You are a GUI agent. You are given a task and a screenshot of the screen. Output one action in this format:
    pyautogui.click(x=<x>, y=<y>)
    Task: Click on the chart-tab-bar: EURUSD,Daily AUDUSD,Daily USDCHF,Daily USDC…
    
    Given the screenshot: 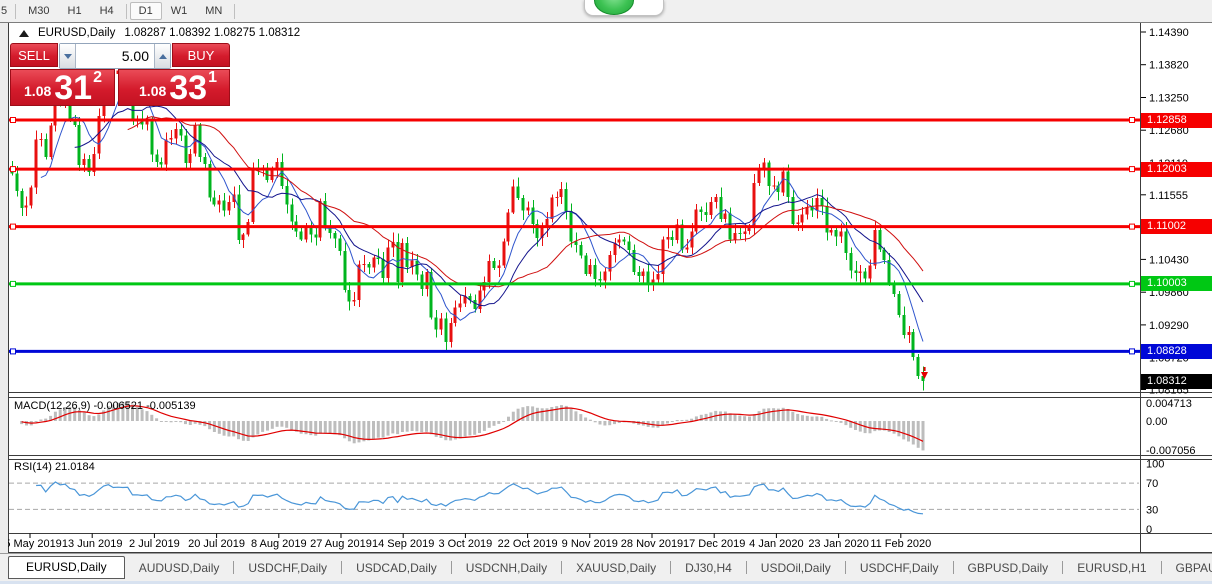 What is the action you would take?
    pyautogui.click(x=606, y=567)
    